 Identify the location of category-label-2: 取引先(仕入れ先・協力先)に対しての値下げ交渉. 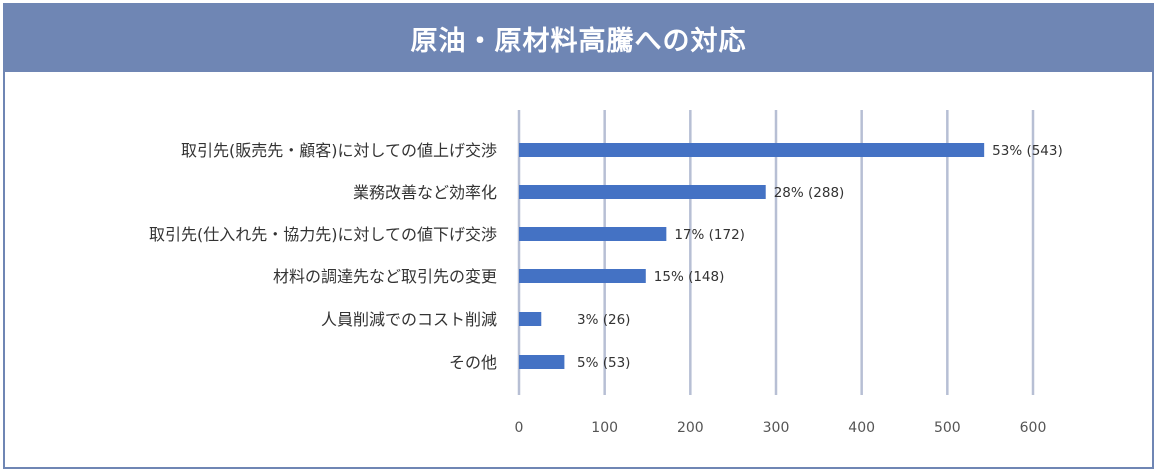
(323, 234).